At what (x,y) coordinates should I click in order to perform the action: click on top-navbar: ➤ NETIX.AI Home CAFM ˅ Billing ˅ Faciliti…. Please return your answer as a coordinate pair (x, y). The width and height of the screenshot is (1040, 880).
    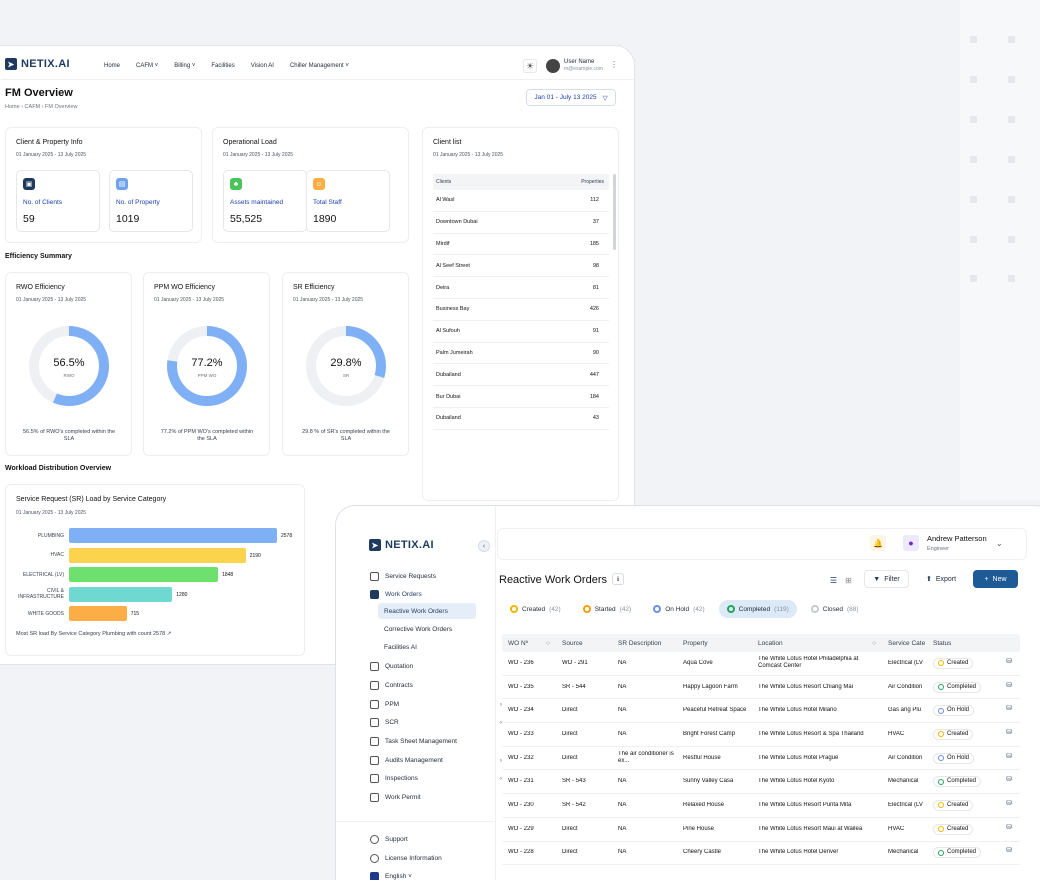
    Looking at the image, I should click on (317, 63).